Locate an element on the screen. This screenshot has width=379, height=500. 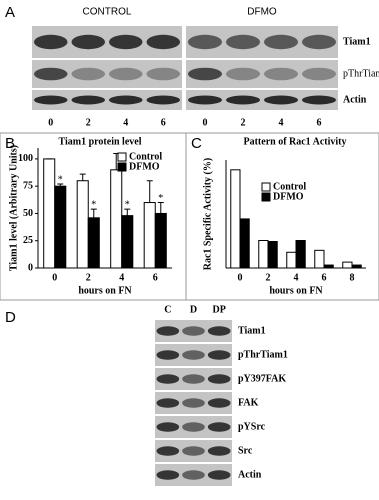
x-tick-label: 4 is located at coordinates (296, 277).